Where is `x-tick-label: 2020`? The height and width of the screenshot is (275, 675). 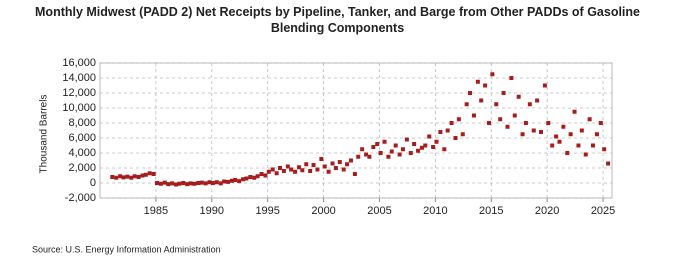
x-tick-label: 2020 is located at coordinates (547, 211).